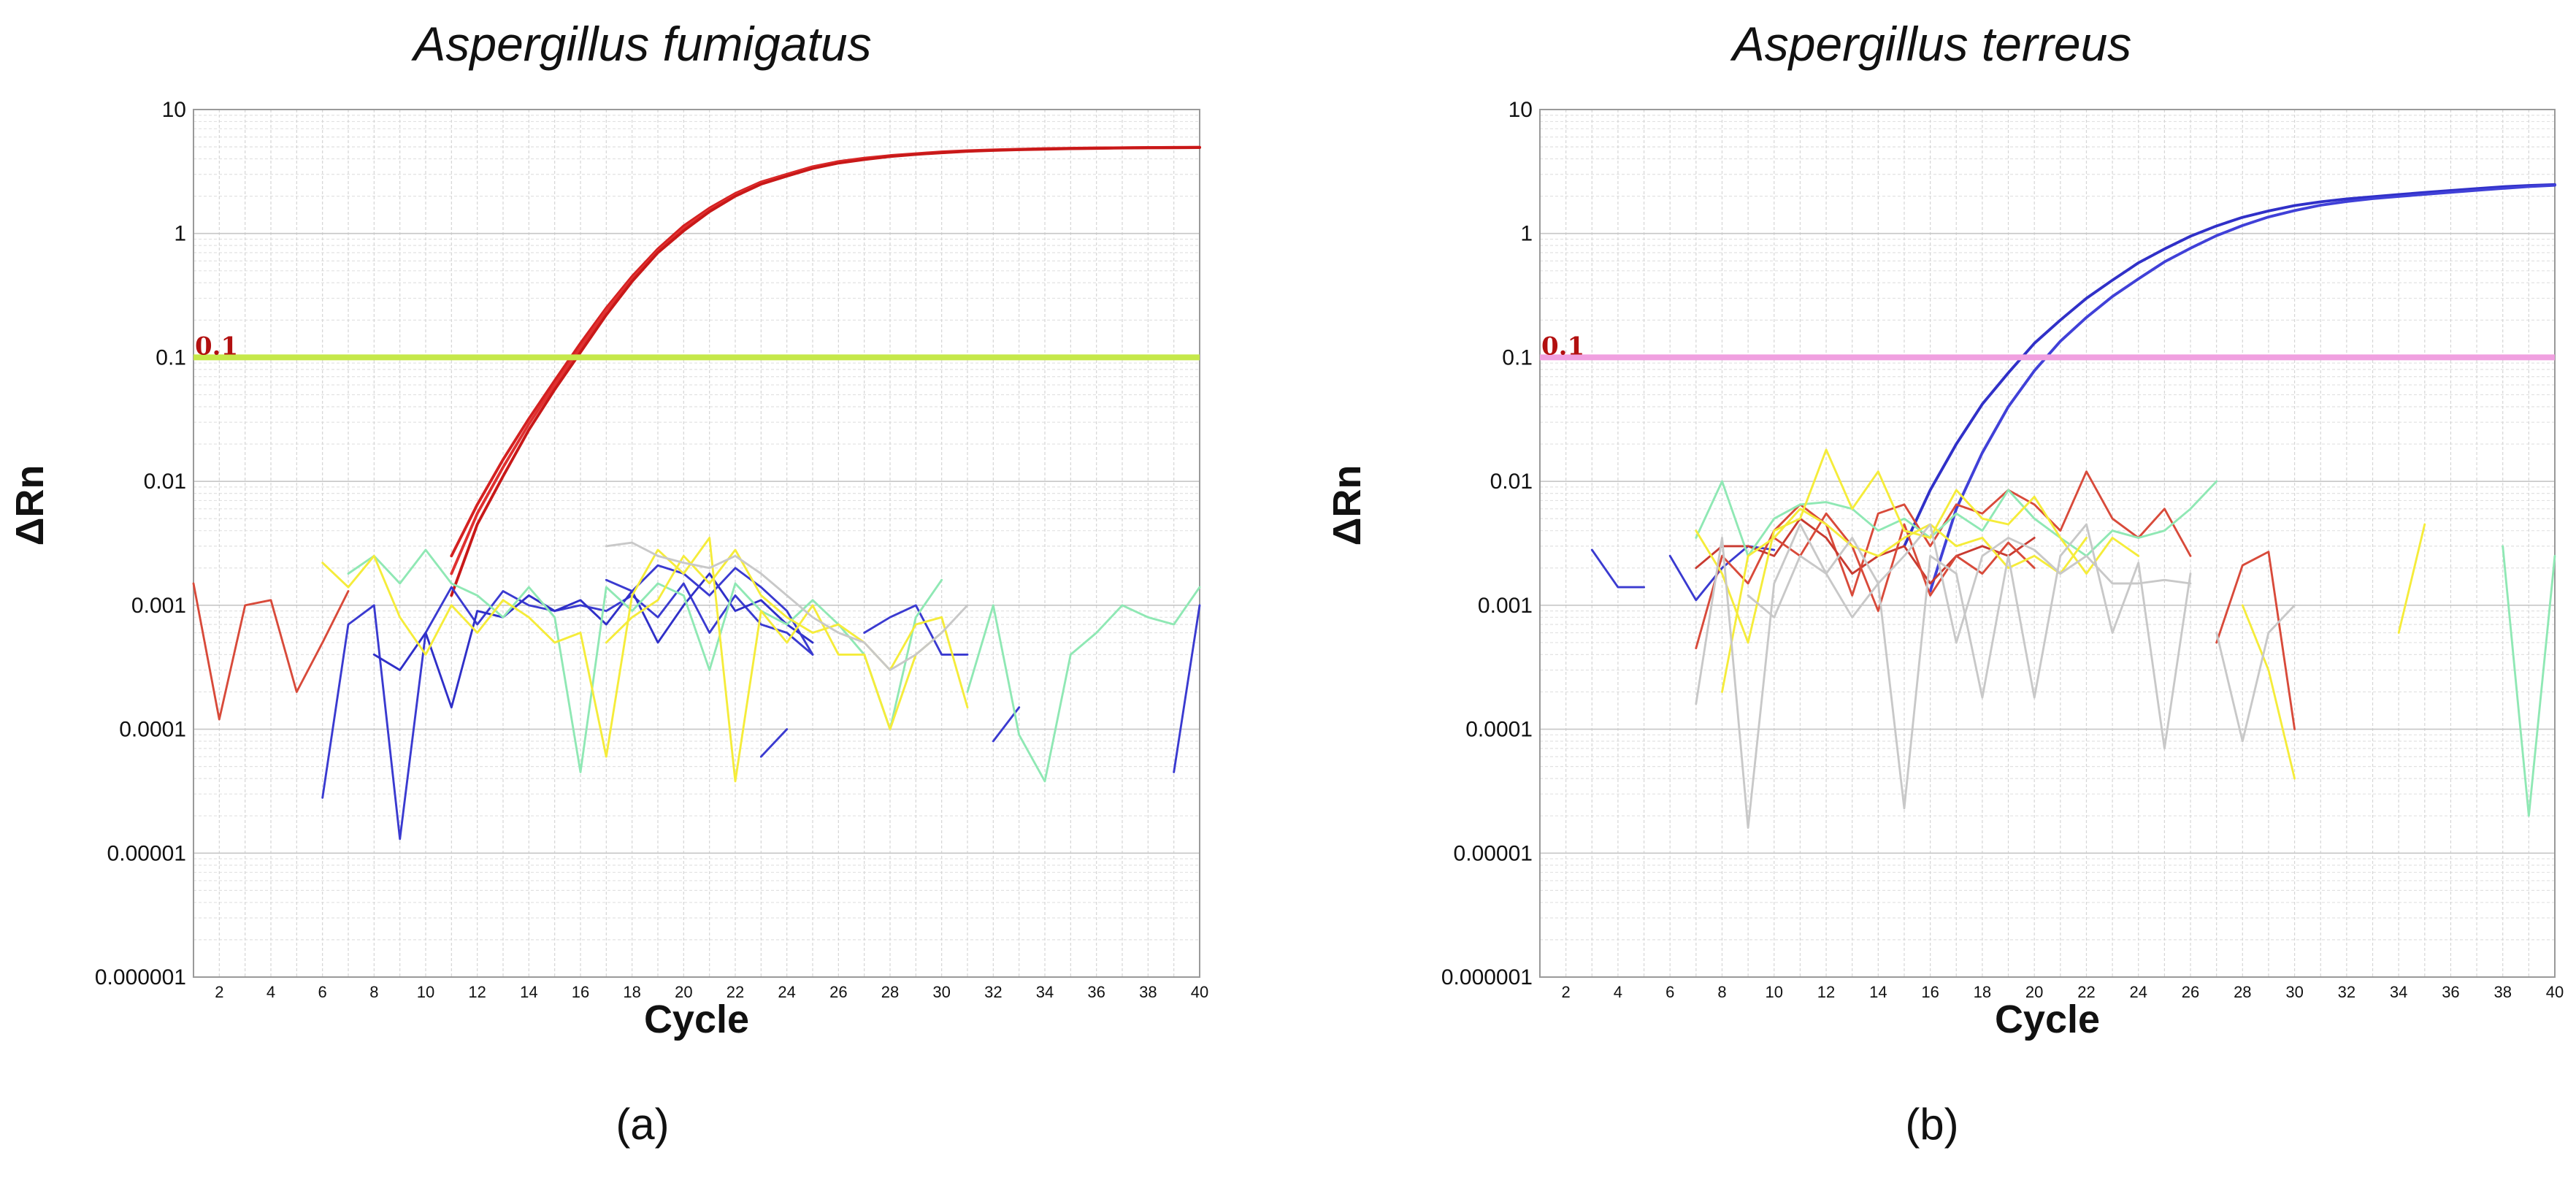  What do you see at coordinates (2138, 992) in the screenshot?
I see `x-tick-label: 24` at bounding box center [2138, 992].